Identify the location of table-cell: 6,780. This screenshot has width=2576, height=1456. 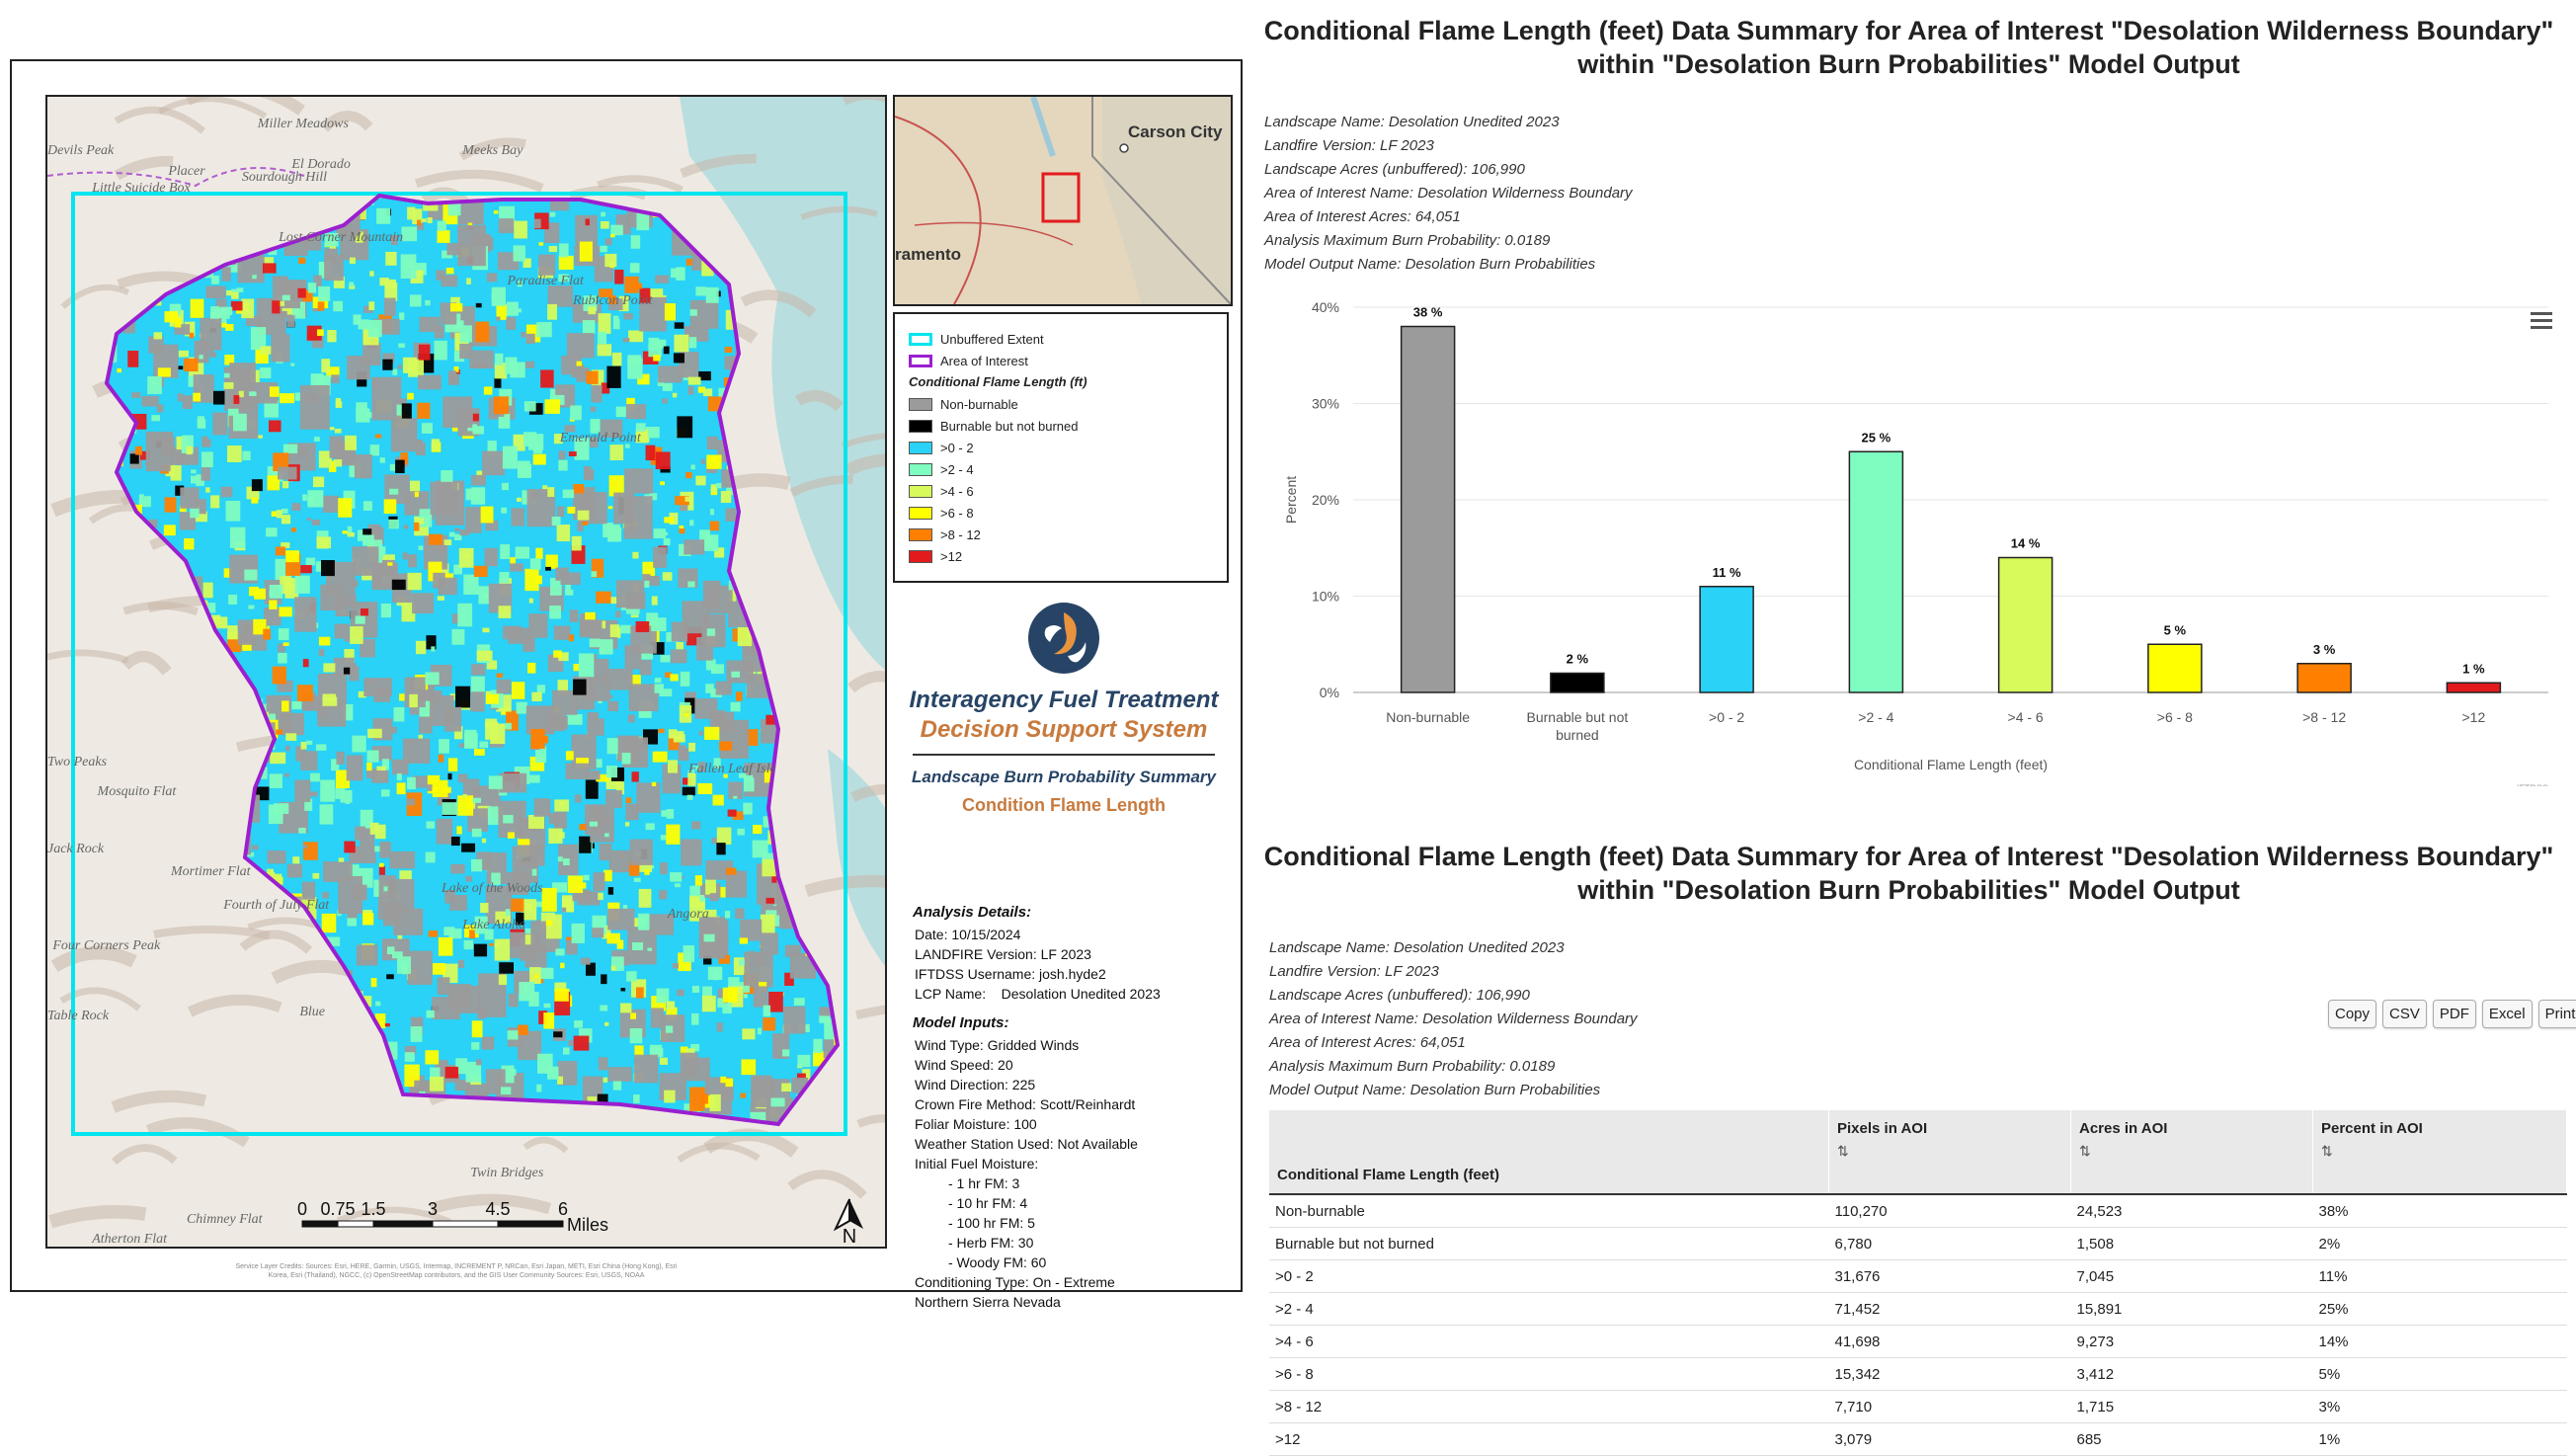
(1949, 1243).